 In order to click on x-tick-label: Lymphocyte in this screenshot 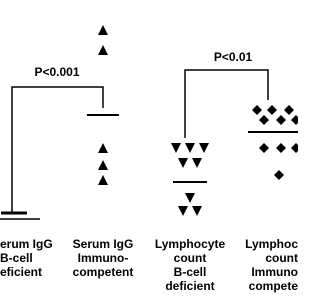, I will do `click(190, 244)`.